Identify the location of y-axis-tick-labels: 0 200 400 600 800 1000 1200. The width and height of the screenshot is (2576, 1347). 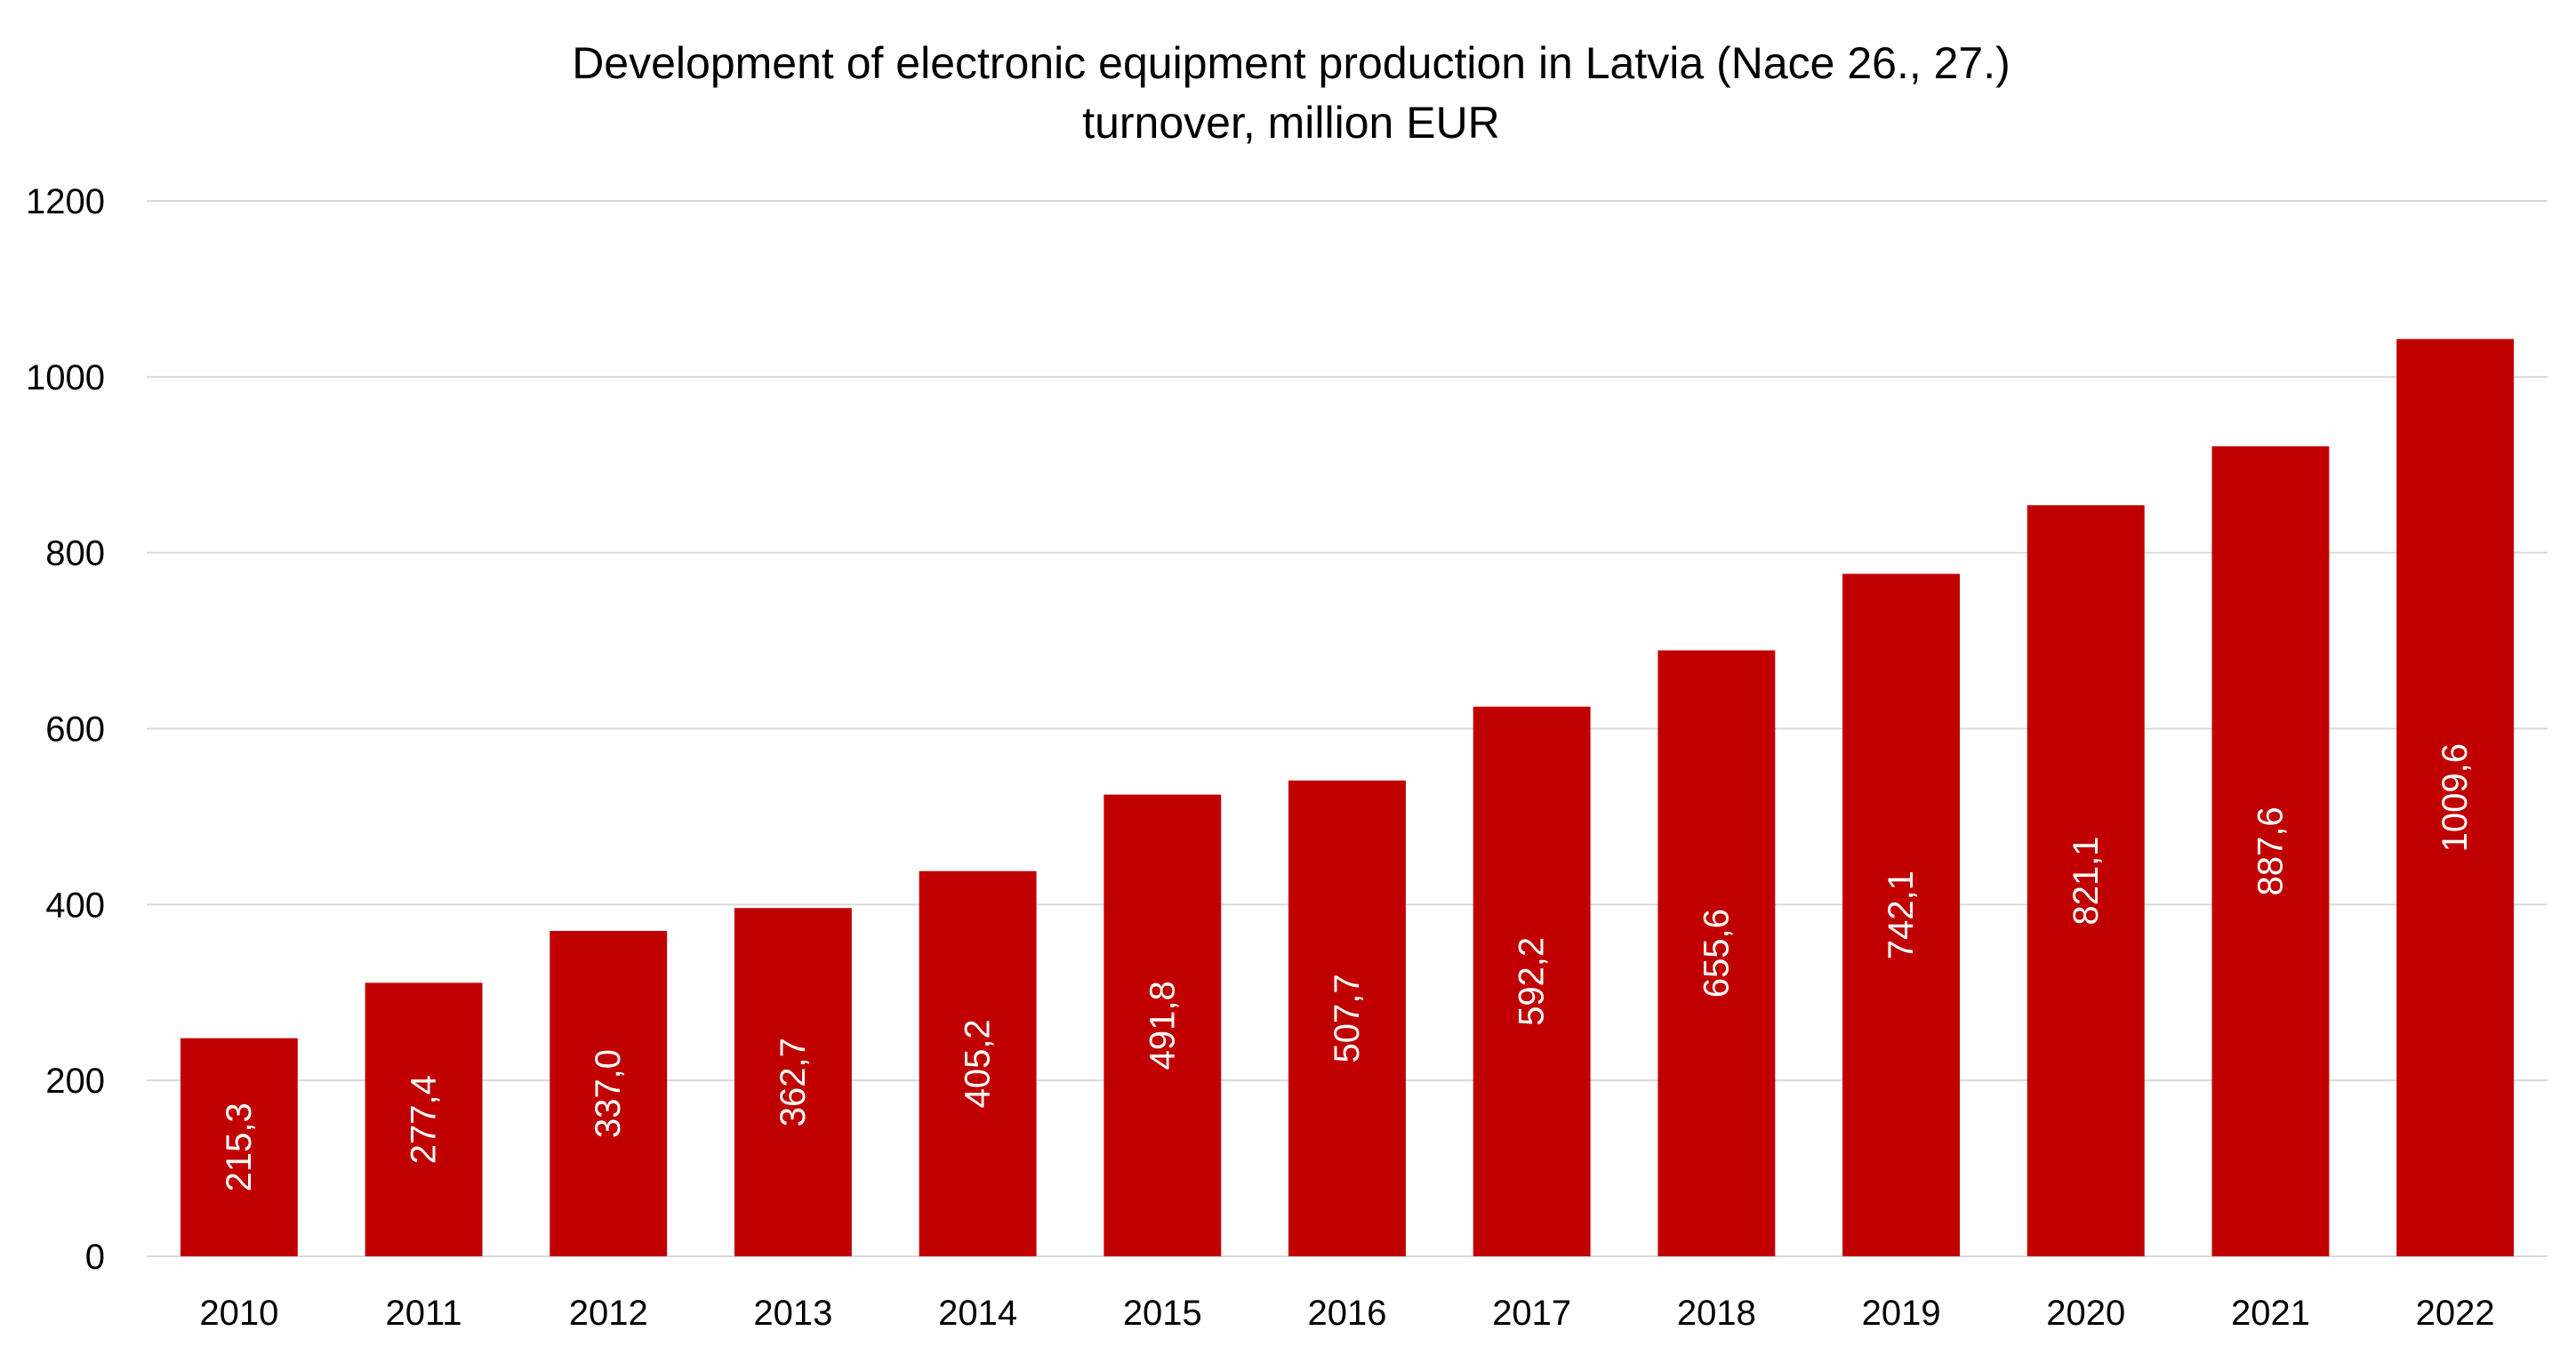
(65, 729).